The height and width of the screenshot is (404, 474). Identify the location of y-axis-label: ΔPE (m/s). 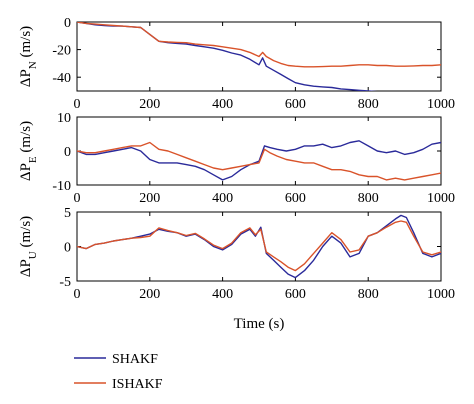
(28, 151).